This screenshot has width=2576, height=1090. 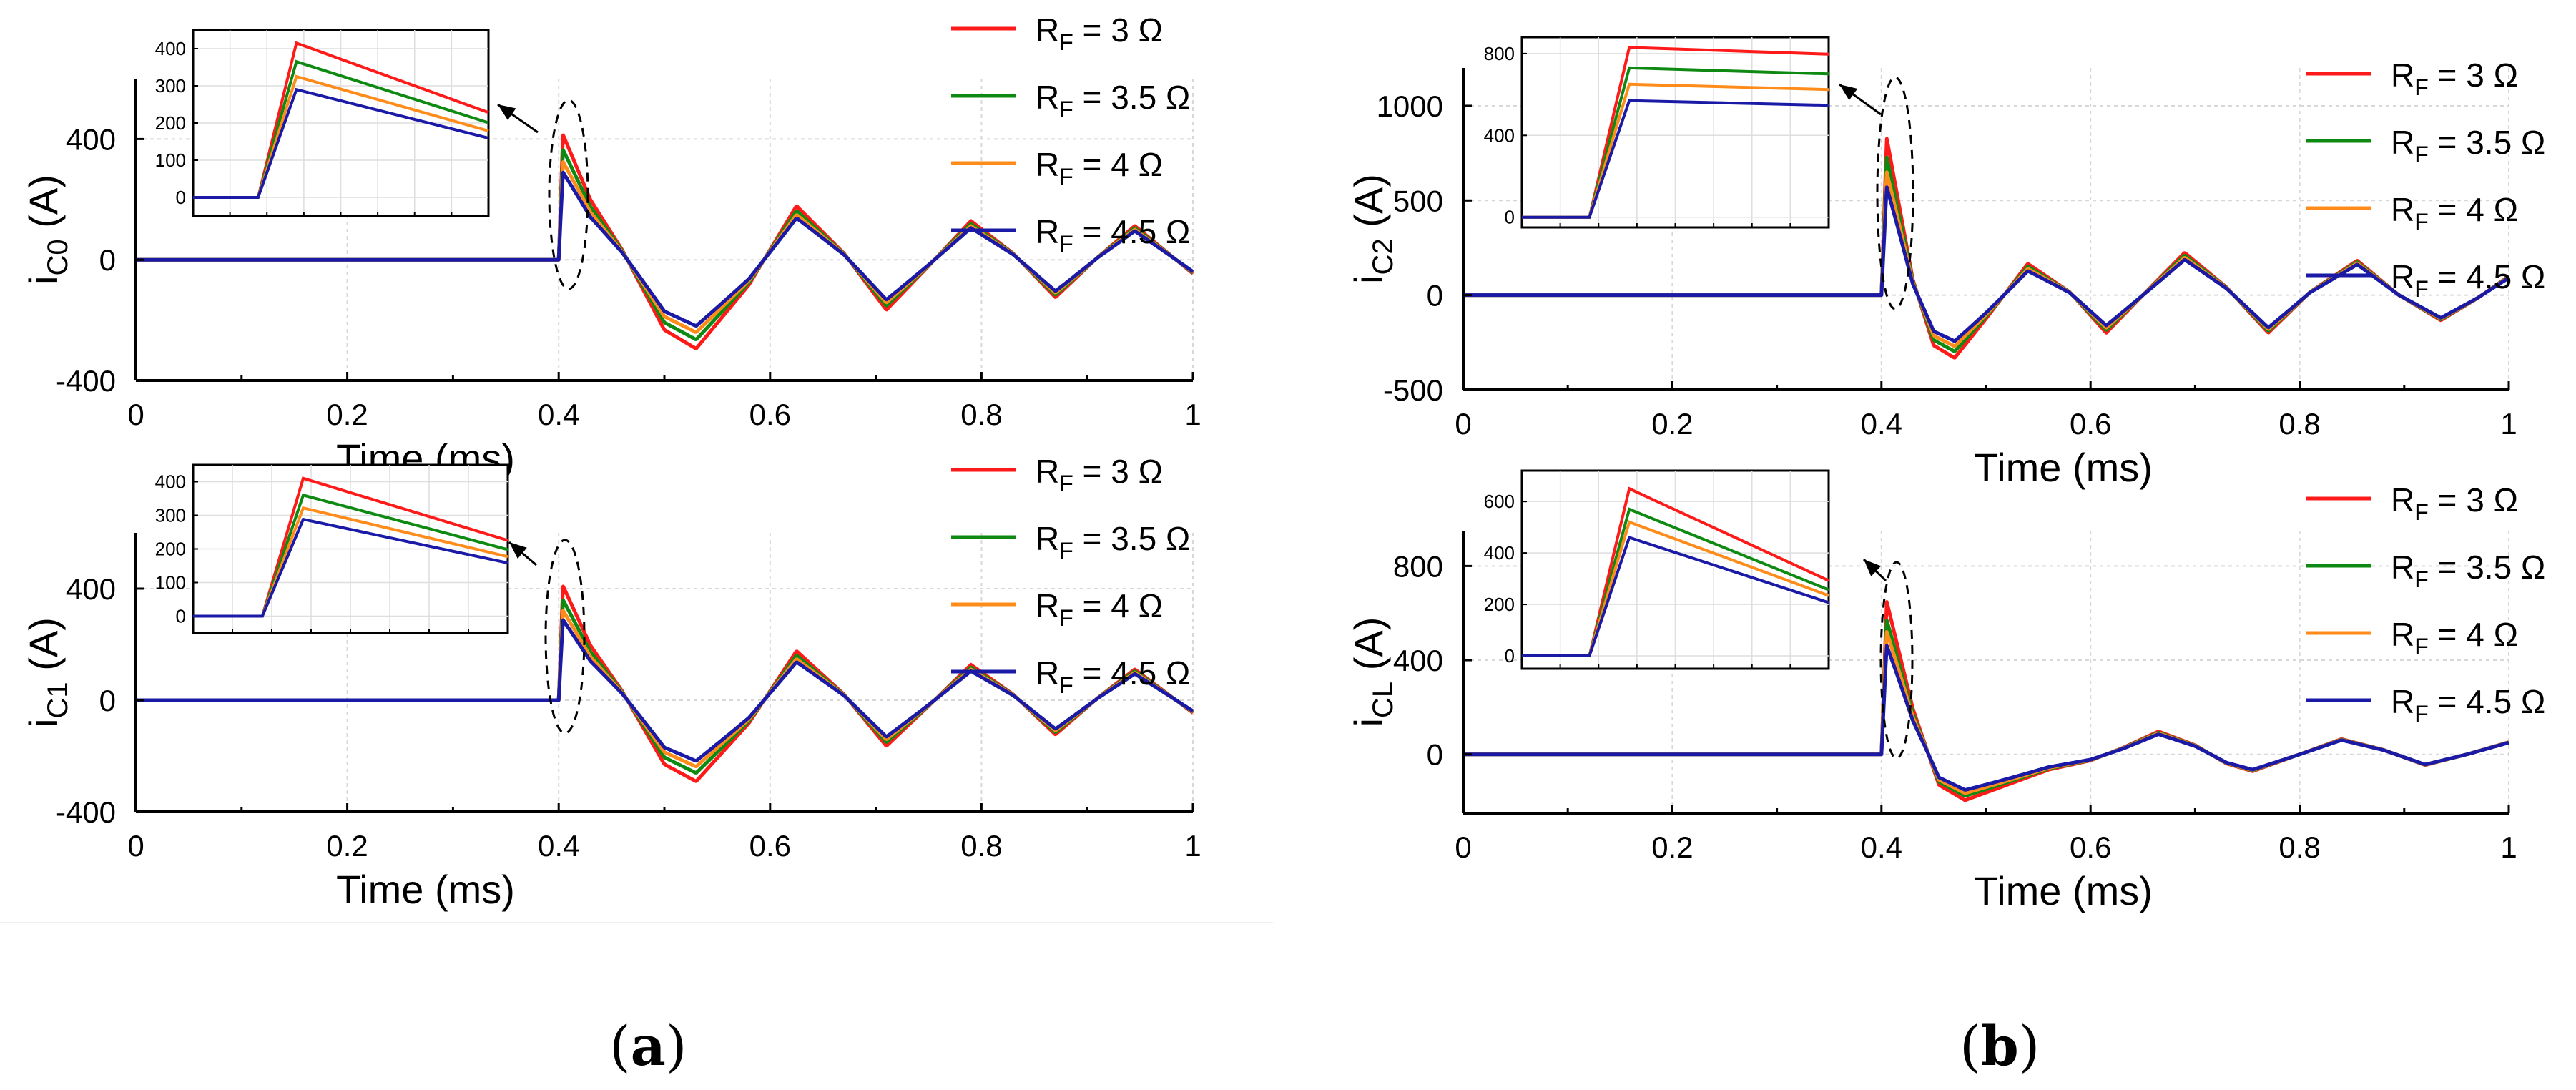 I want to click on y-tick-label: -400, so click(x=86, y=812).